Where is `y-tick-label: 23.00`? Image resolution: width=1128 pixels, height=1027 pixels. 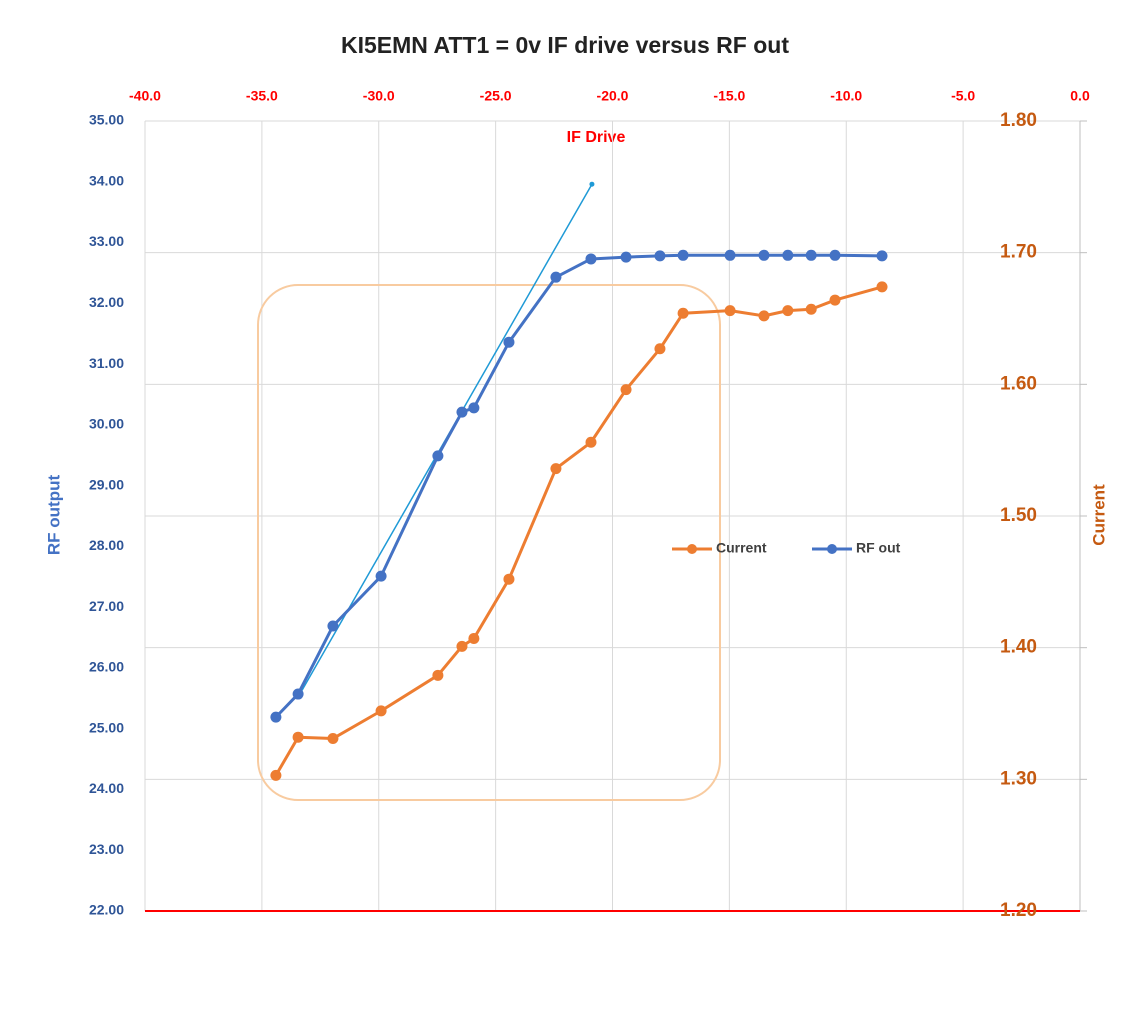 y-tick-label: 23.00 is located at coordinates (106, 849).